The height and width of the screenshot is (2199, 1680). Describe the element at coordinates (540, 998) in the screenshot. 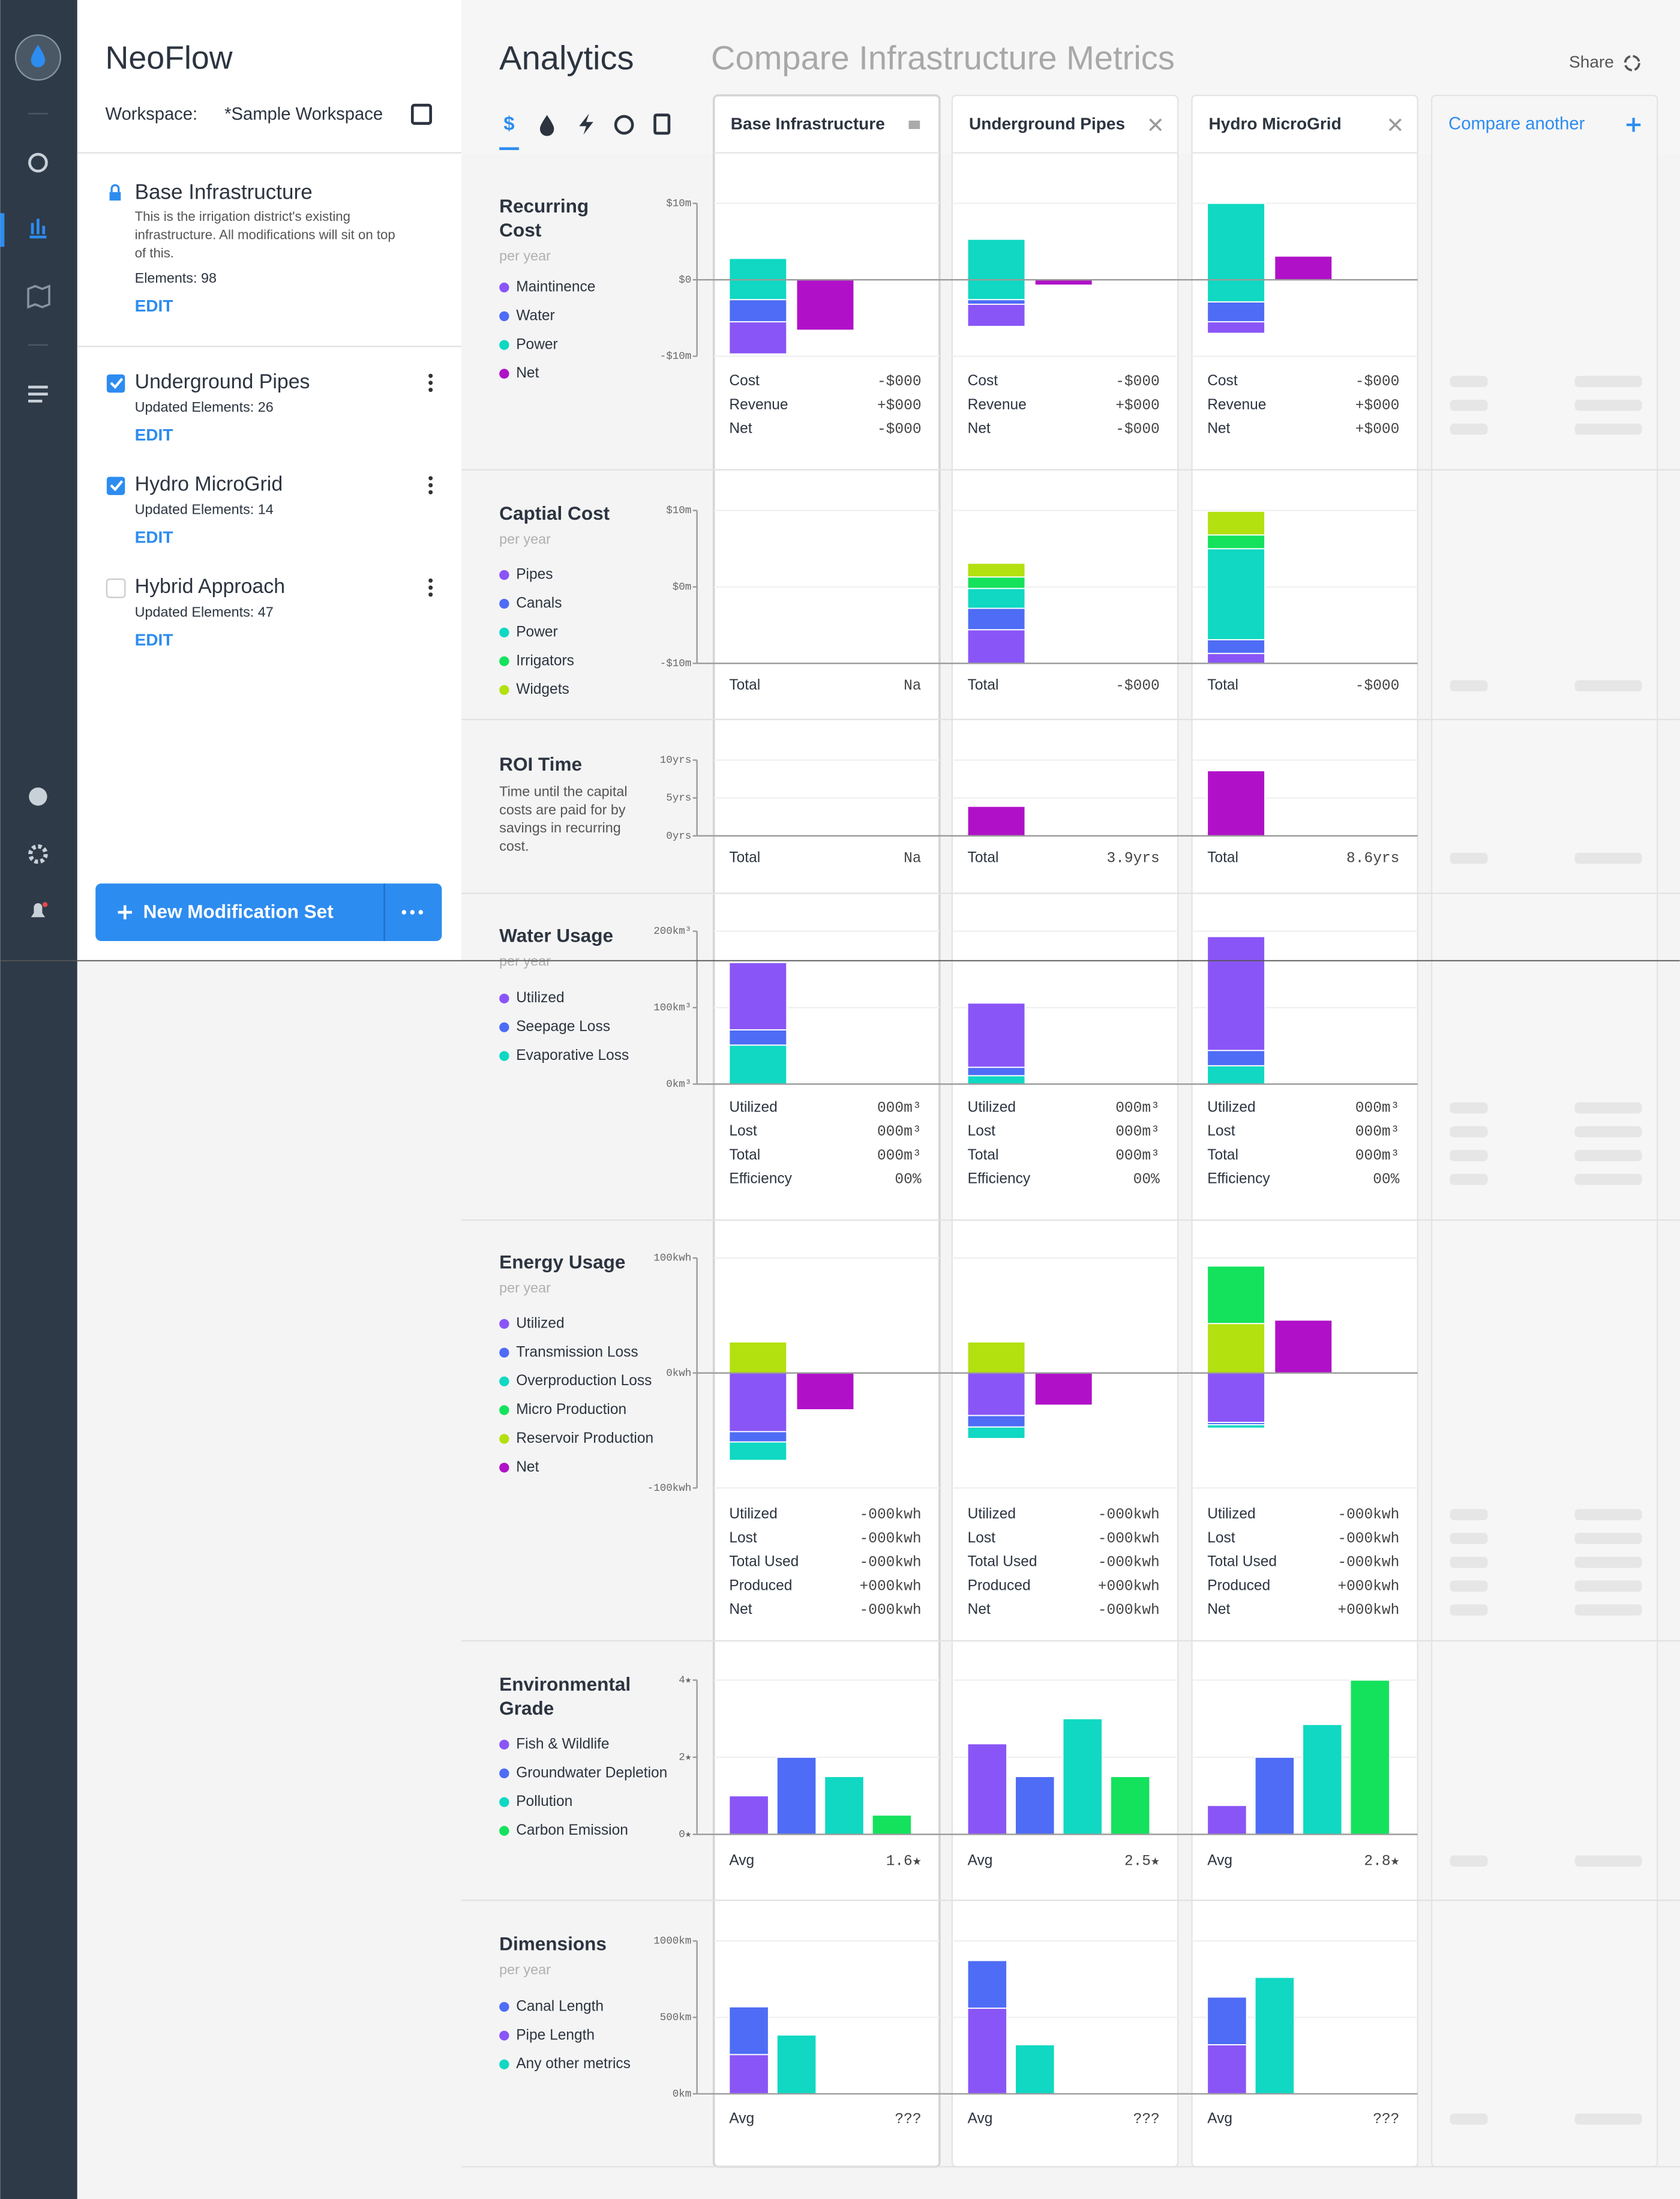

I see `legend-label: Utilized` at that location.